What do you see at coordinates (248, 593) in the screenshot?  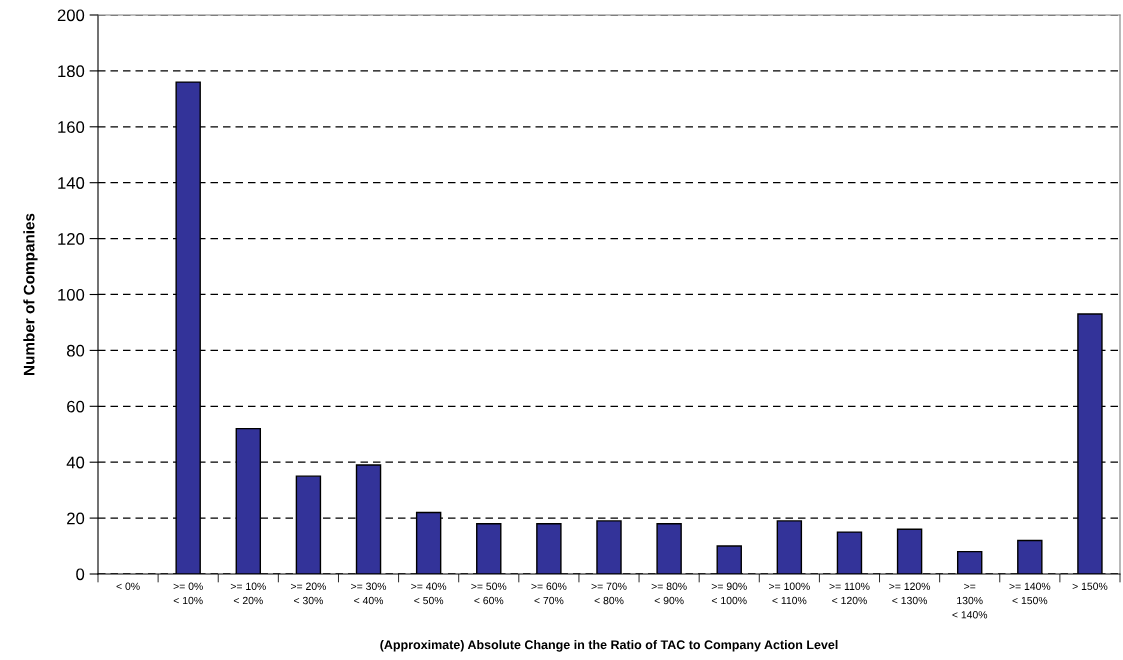 I see `x-tick-label: >= 10% < 20%` at bounding box center [248, 593].